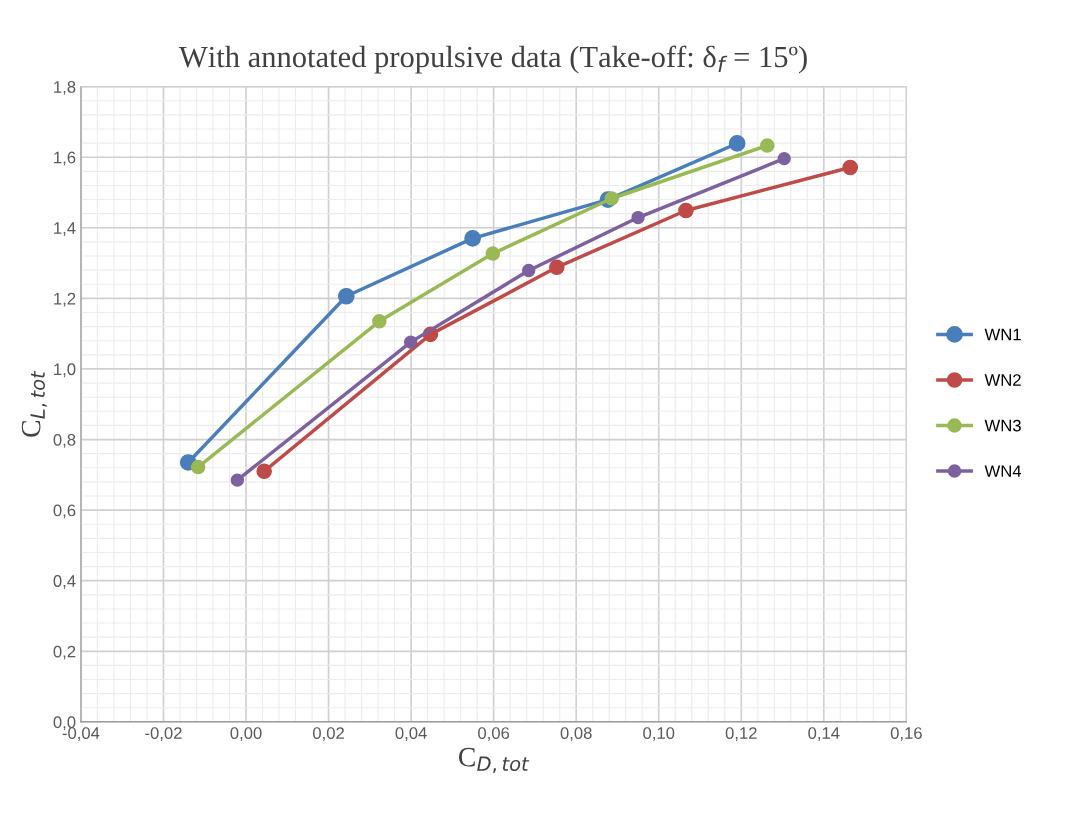 This screenshot has height=825, width=1079. Describe the element at coordinates (741, 734) in the screenshot. I see `x-tick-label: 0,12` at that location.